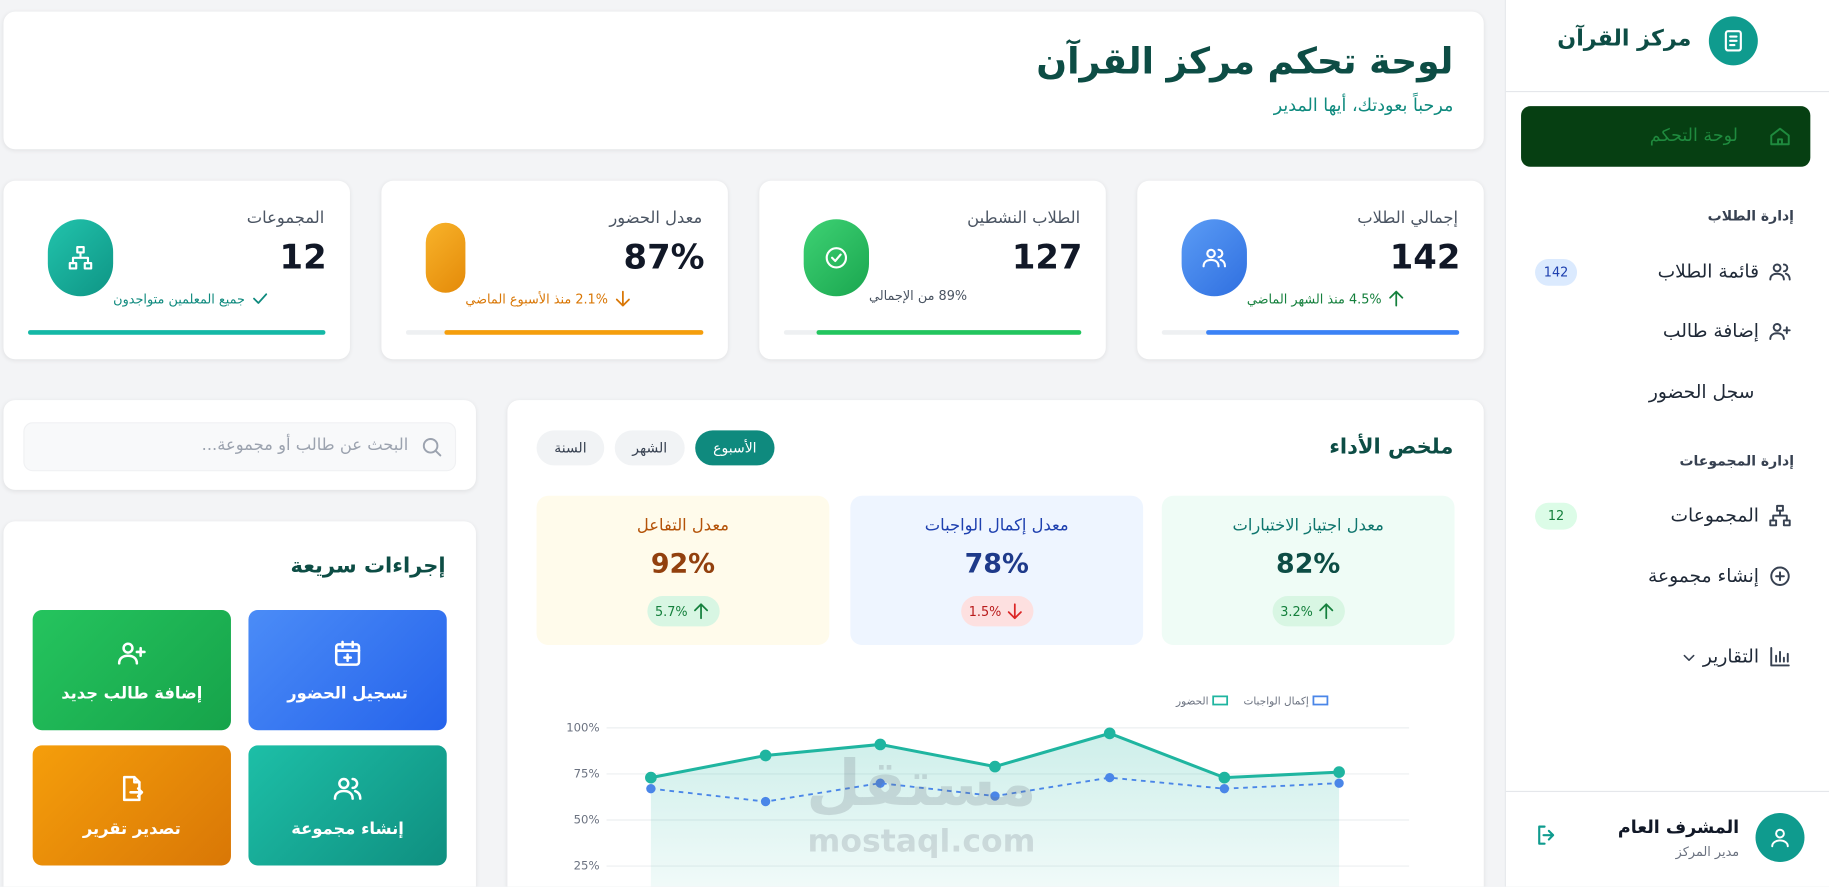 The width and height of the screenshot is (1829, 887). What do you see at coordinates (132, 694) in the screenshot?
I see `action-label: إضافة طالب جديد` at bounding box center [132, 694].